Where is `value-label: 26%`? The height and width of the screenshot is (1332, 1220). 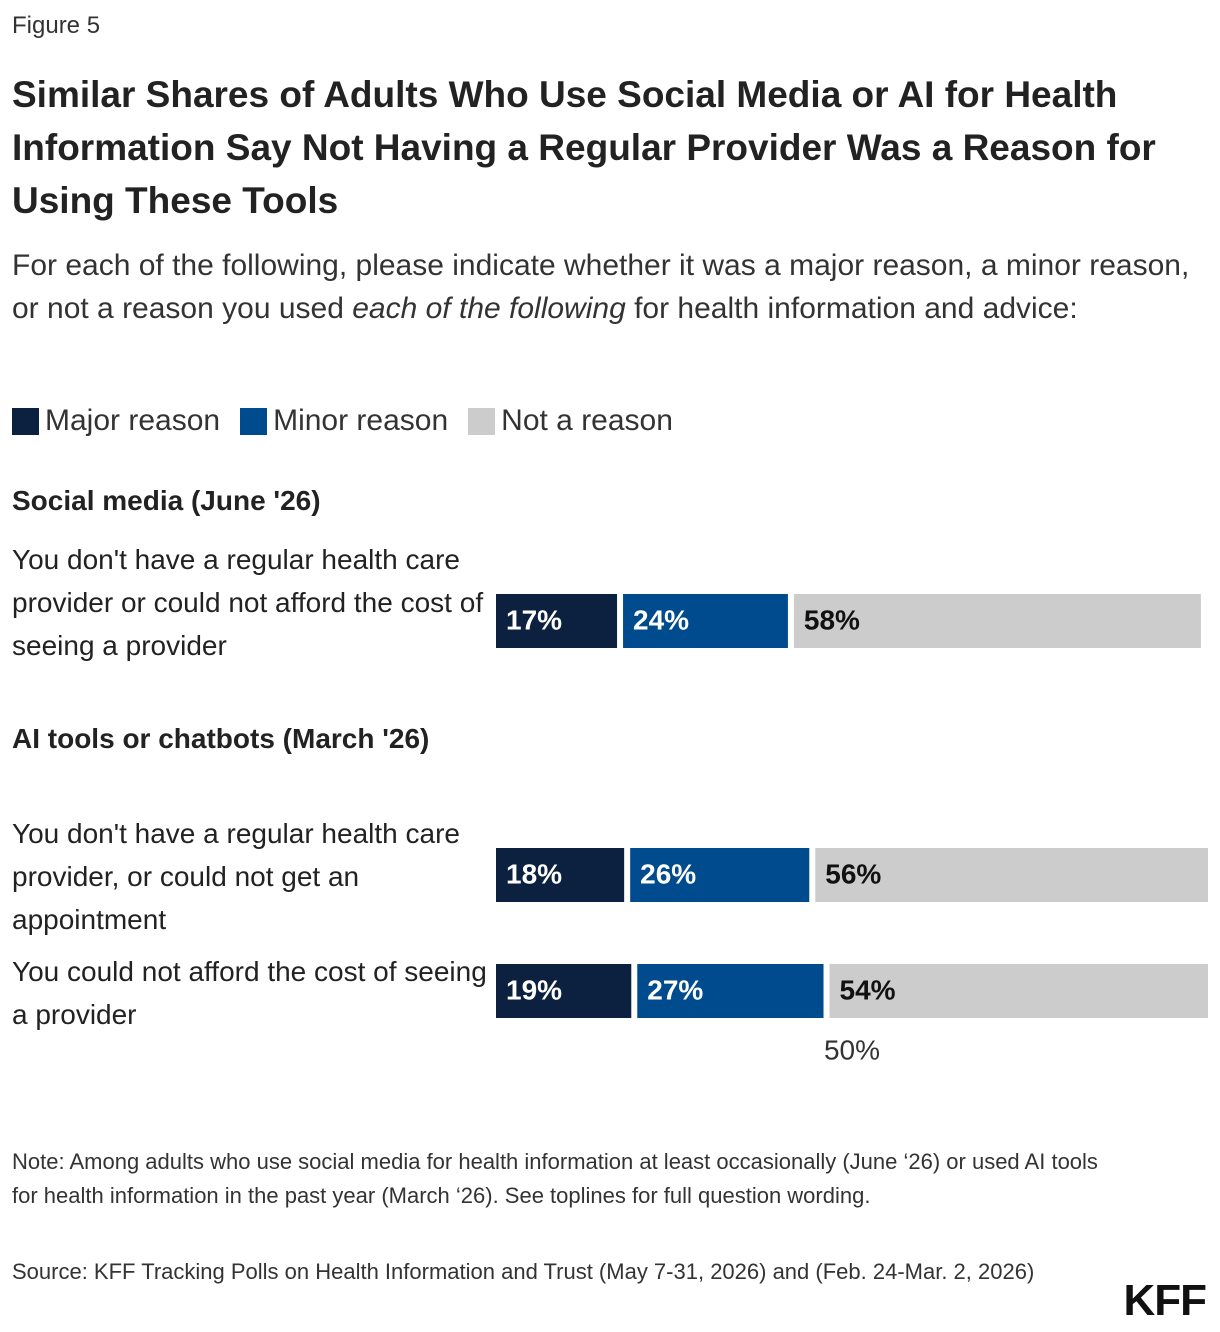
value-label: 26% is located at coordinates (668, 873).